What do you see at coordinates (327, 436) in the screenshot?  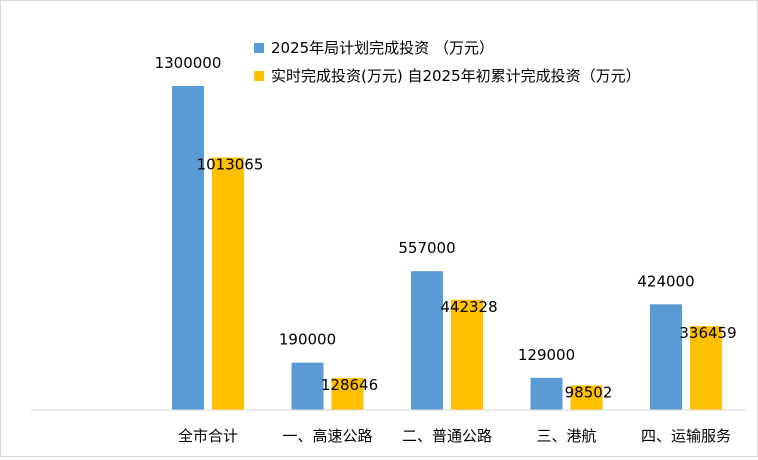 I see `x-tick-label-2: 一、高速公路` at bounding box center [327, 436].